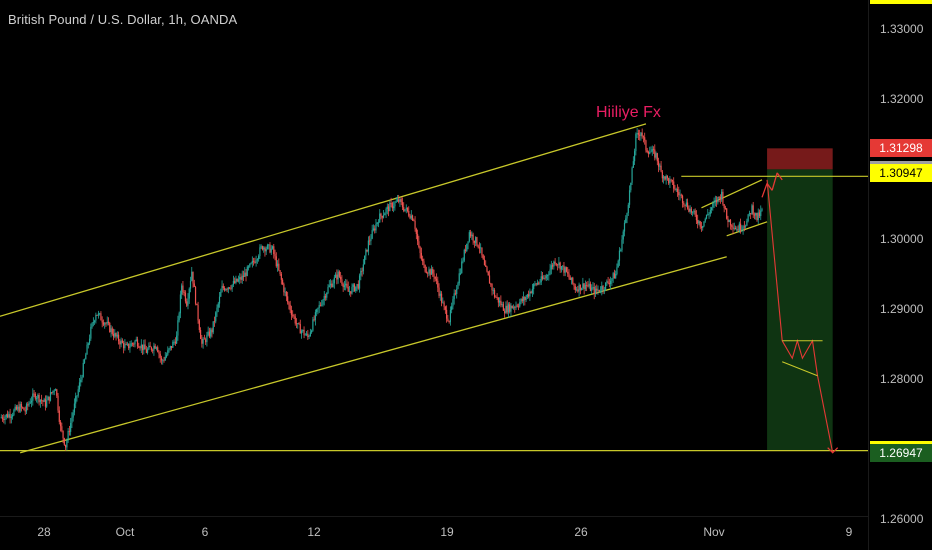  Describe the element at coordinates (125, 532) in the screenshot. I see `time-tick-label: Oct` at that location.